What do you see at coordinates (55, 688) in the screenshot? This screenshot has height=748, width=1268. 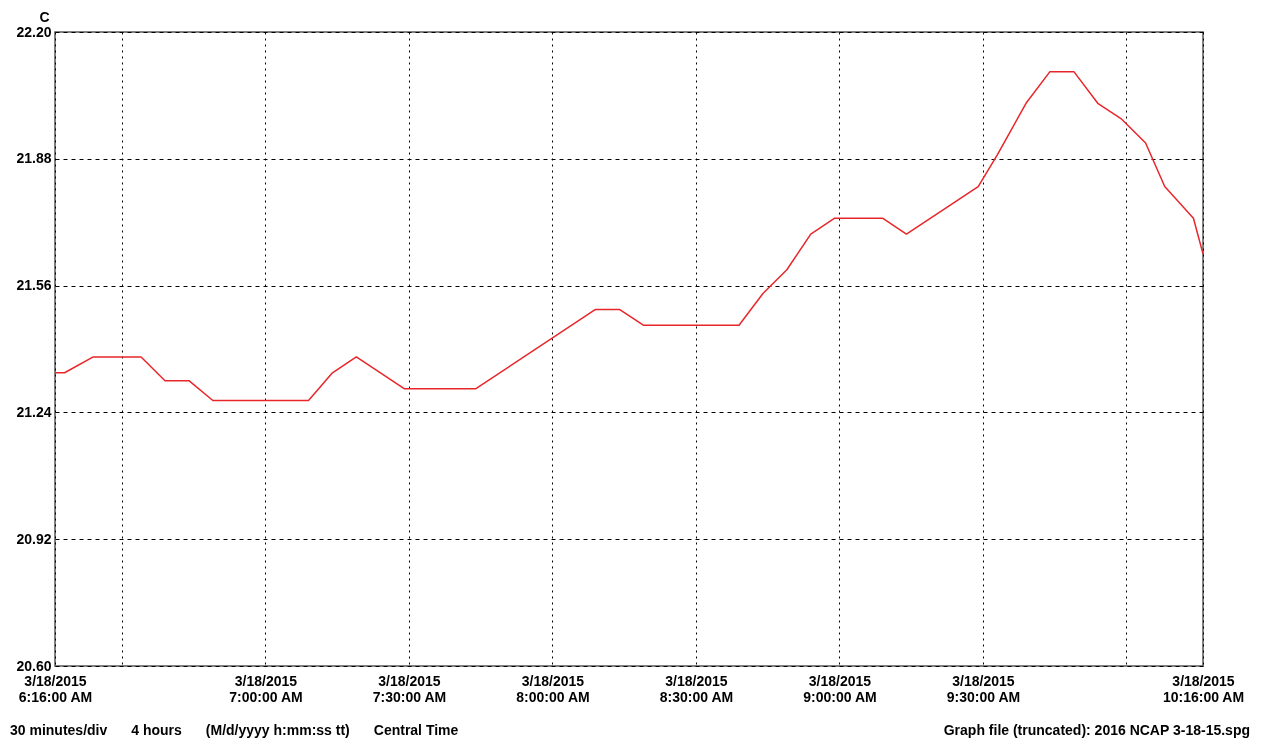 I see `x-tick-label: 3/18/2015 6:16:00 AM` at bounding box center [55, 688].